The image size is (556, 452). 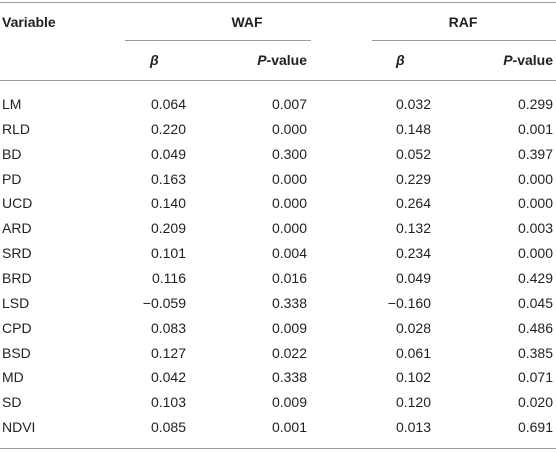 What do you see at coordinates (289, 352) in the screenshot?
I see `cell-value: 0.022` at bounding box center [289, 352].